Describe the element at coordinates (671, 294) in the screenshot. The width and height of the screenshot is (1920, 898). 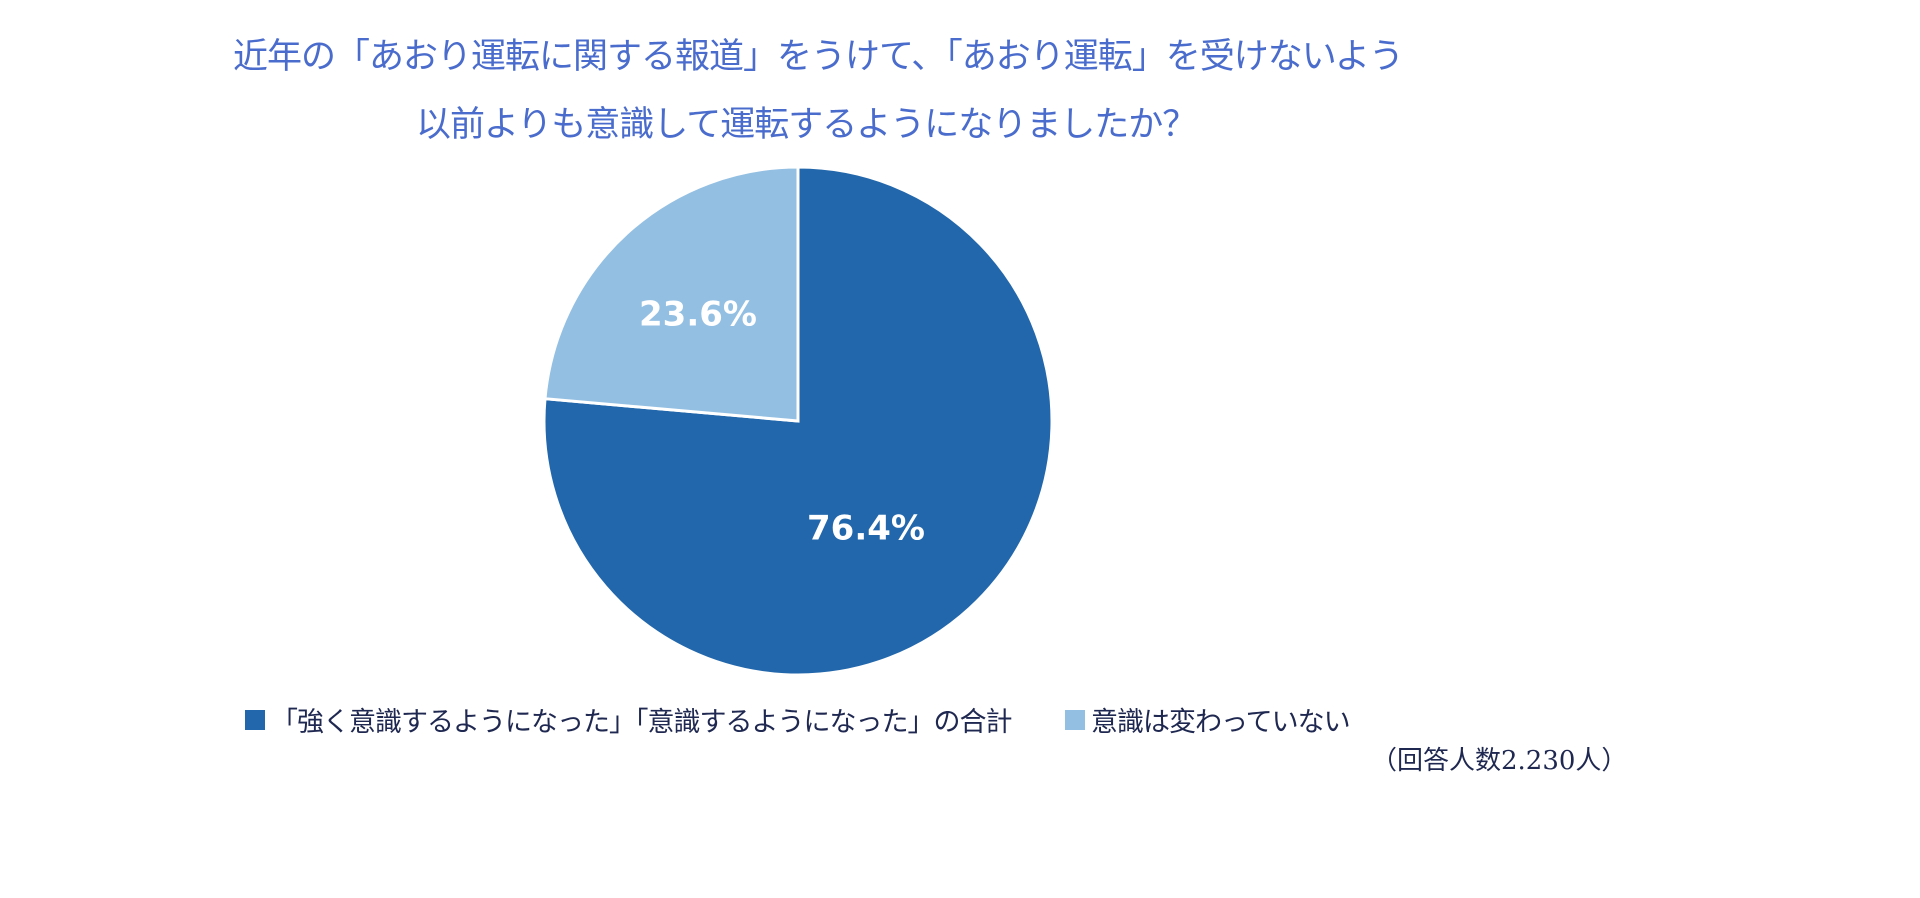
I see `pie-slice` at that location.